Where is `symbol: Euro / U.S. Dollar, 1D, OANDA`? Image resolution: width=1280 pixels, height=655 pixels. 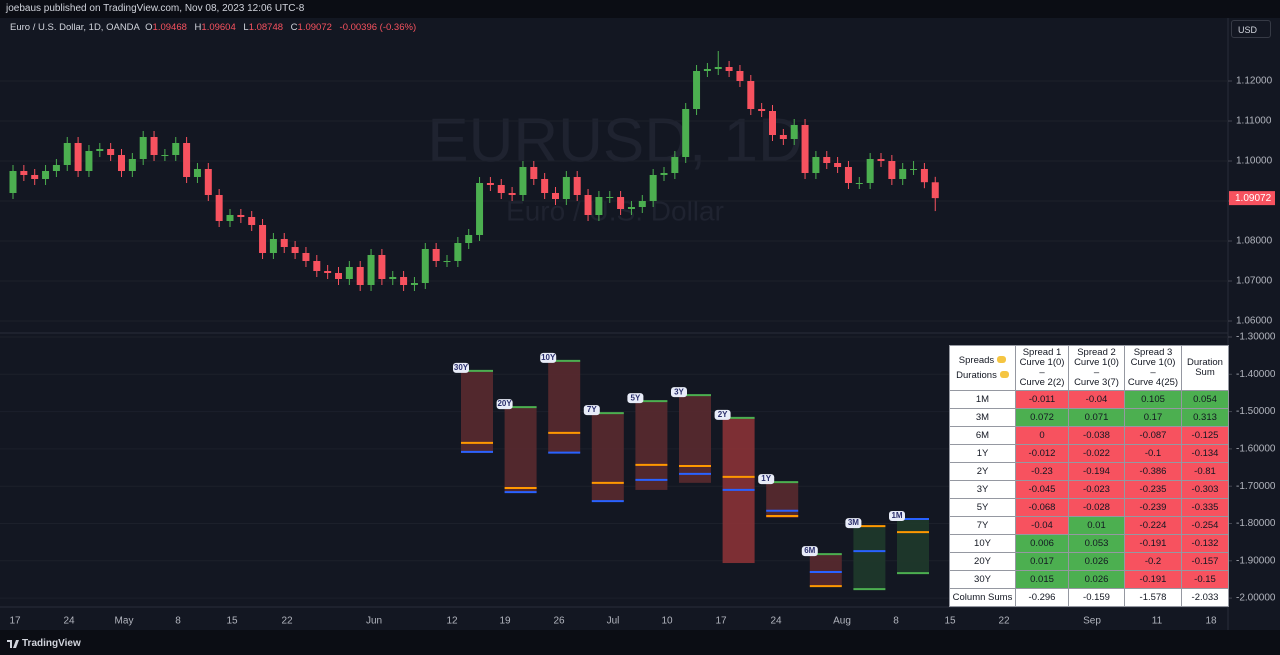
symbol: Euro / U.S. Dollar, 1D, OANDA is located at coordinates (75, 27).